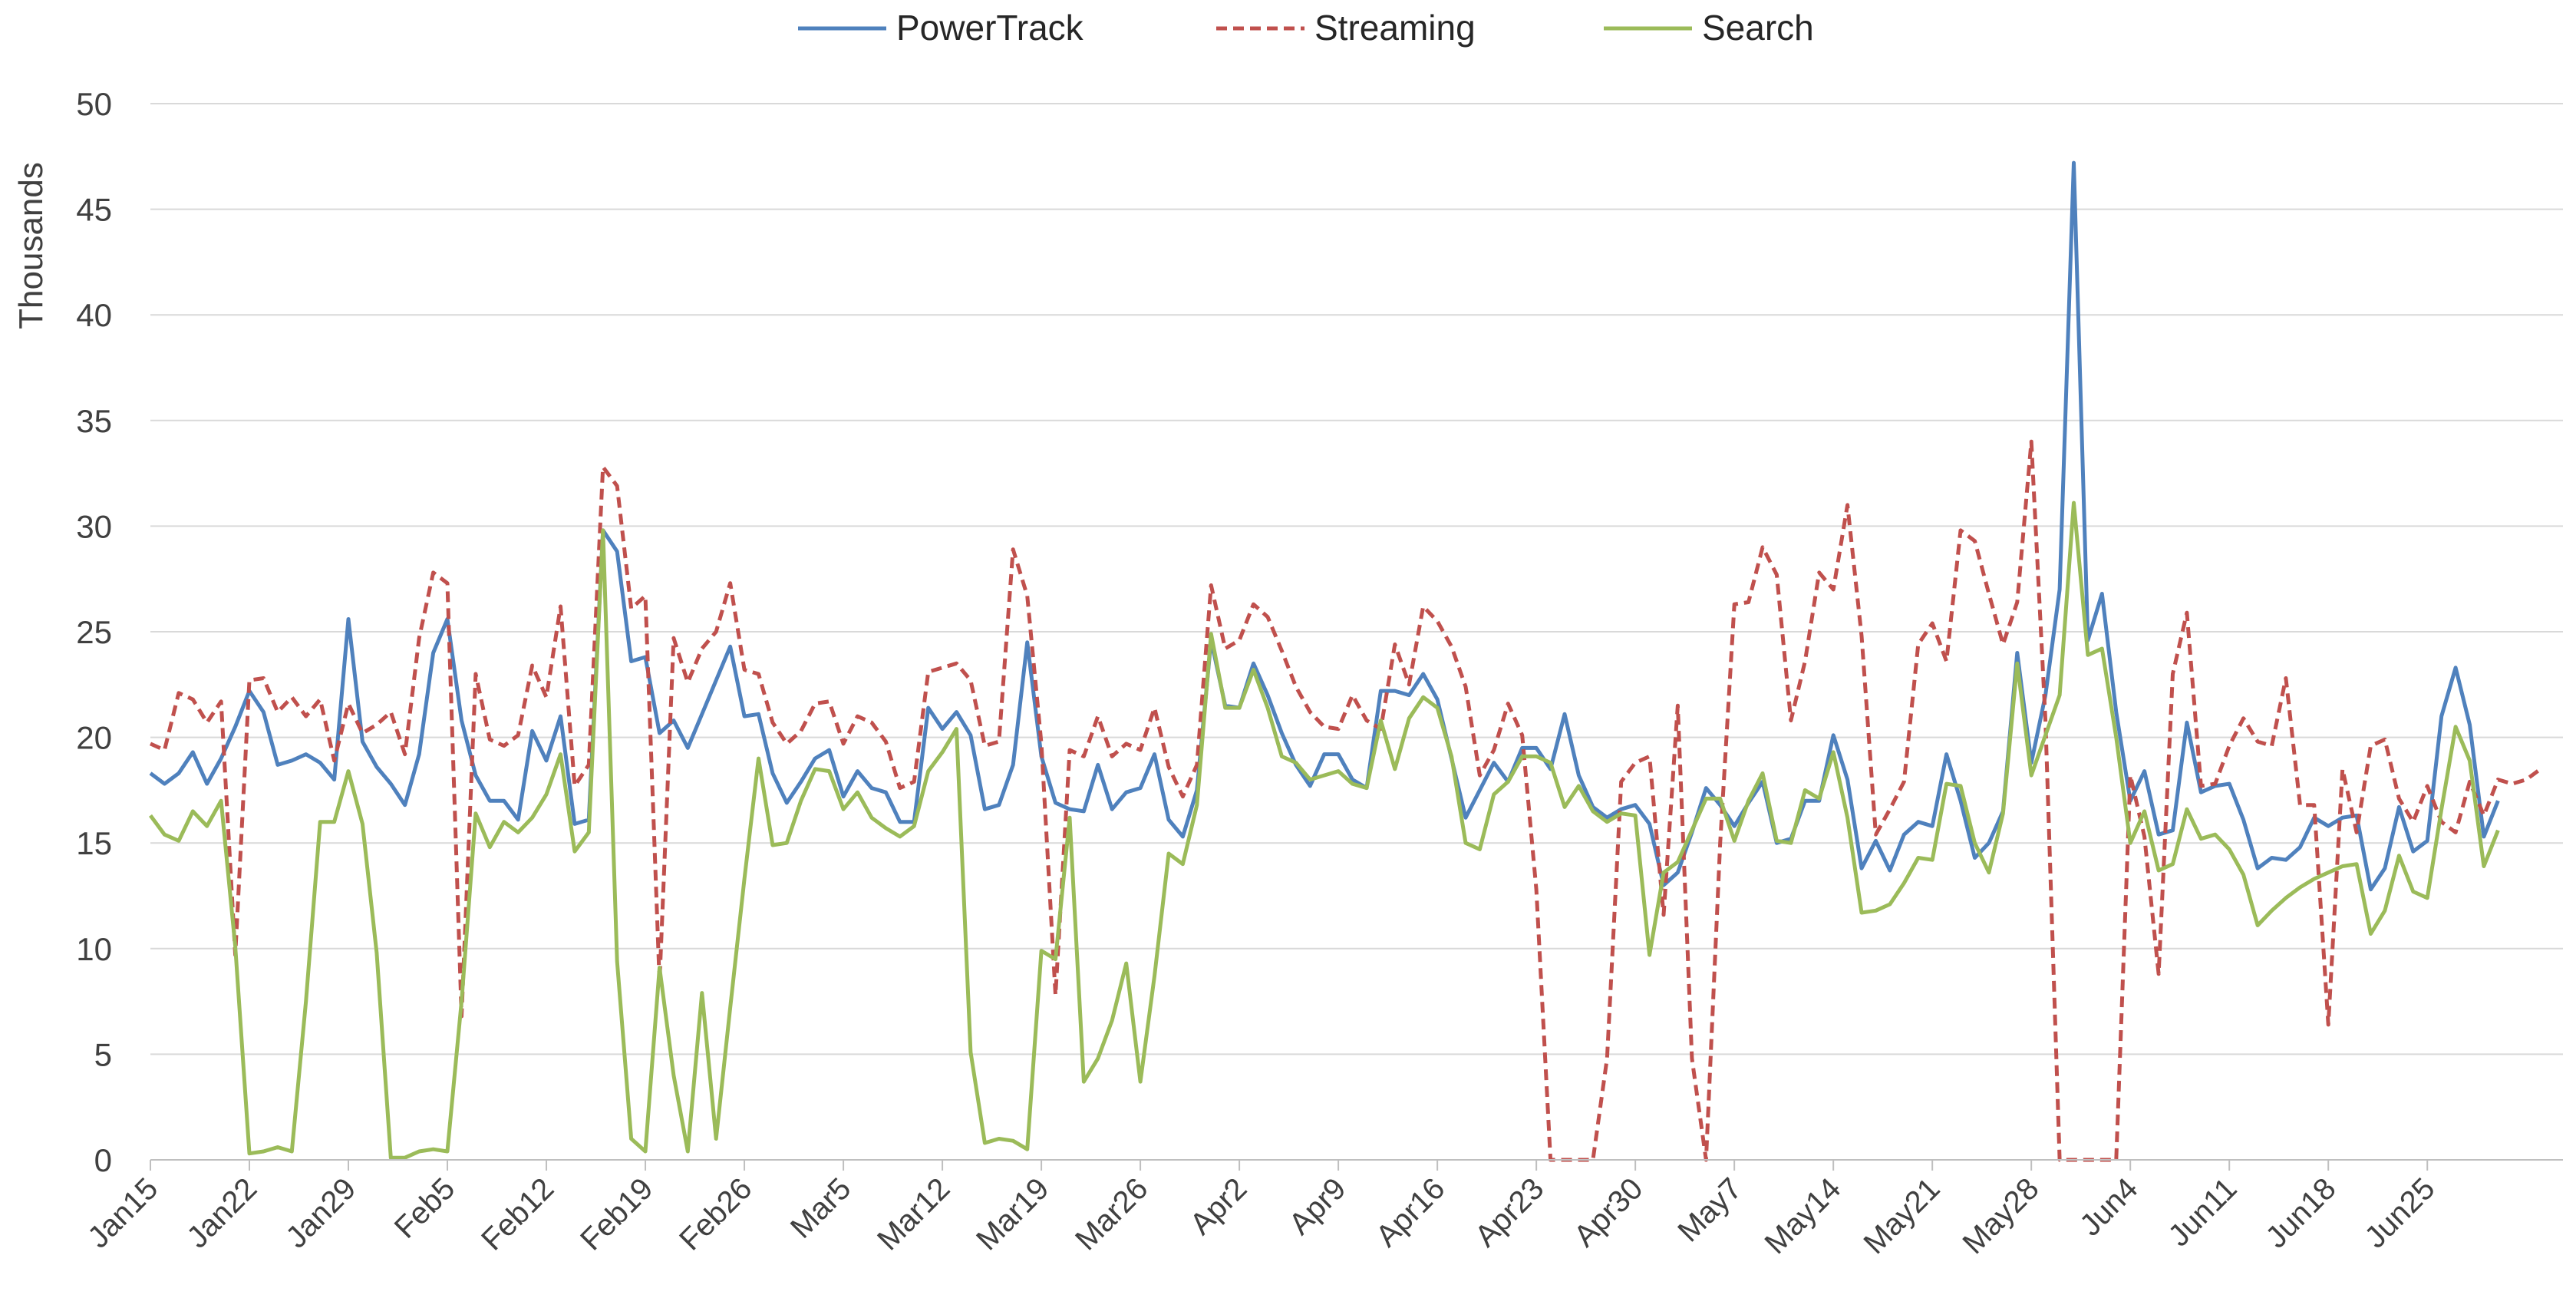 Image resolution: width=2576 pixels, height=1308 pixels. I want to click on x-tick-label: Apr9, so click(1318, 1206).